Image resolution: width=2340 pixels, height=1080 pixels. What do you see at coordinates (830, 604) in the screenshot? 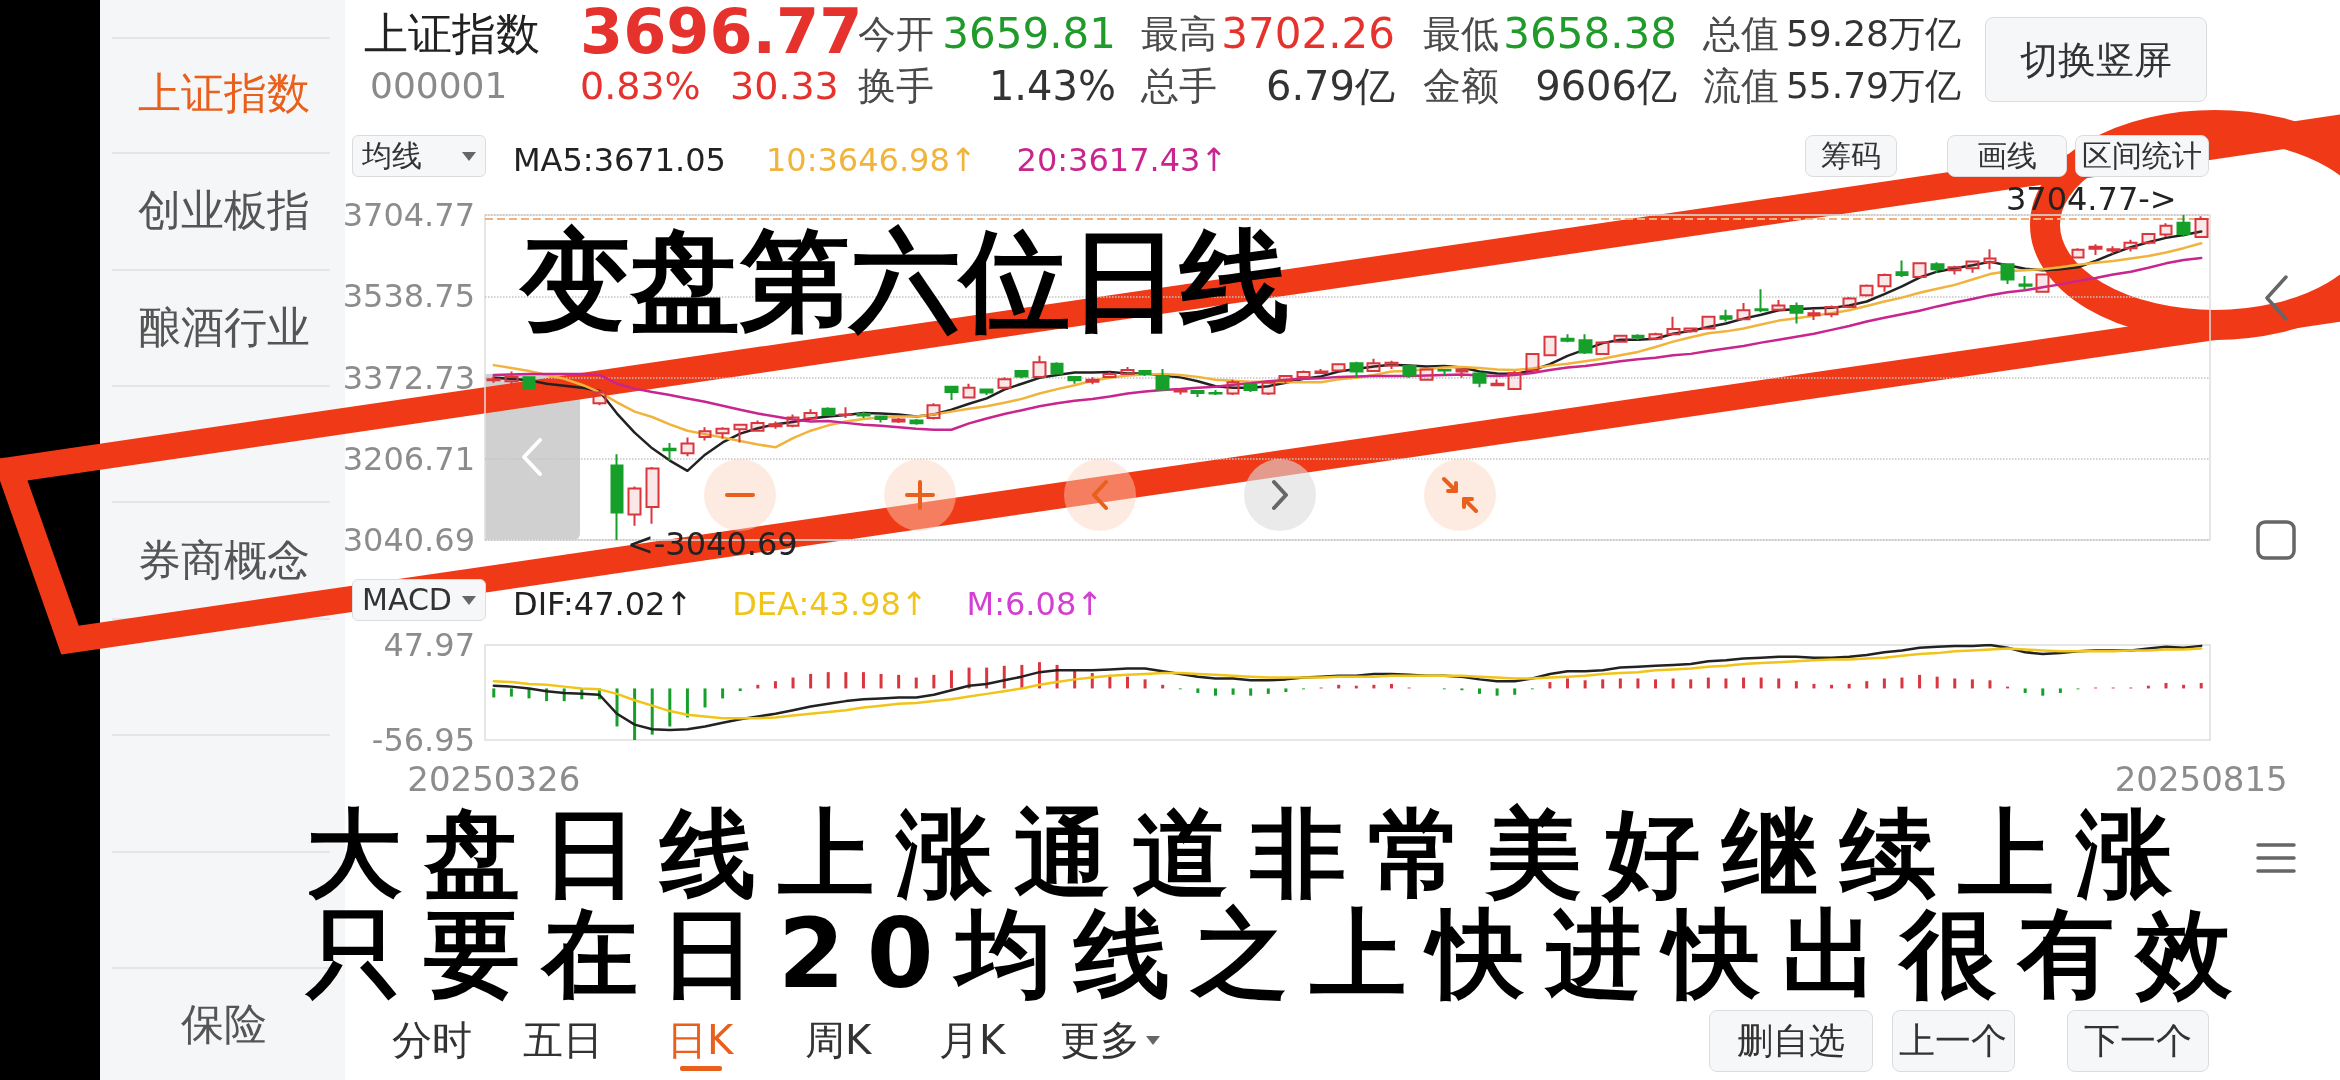
I see `text: DEA:43.98↑` at bounding box center [830, 604].